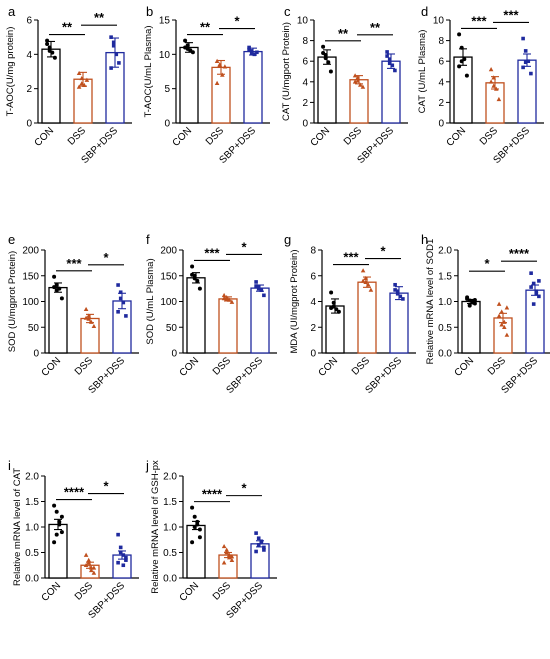 The width and height of the screenshot is (550, 659). What do you see at coordinates (519, 253) in the screenshot?
I see `significance-label: ****` at bounding box center [519, 253].